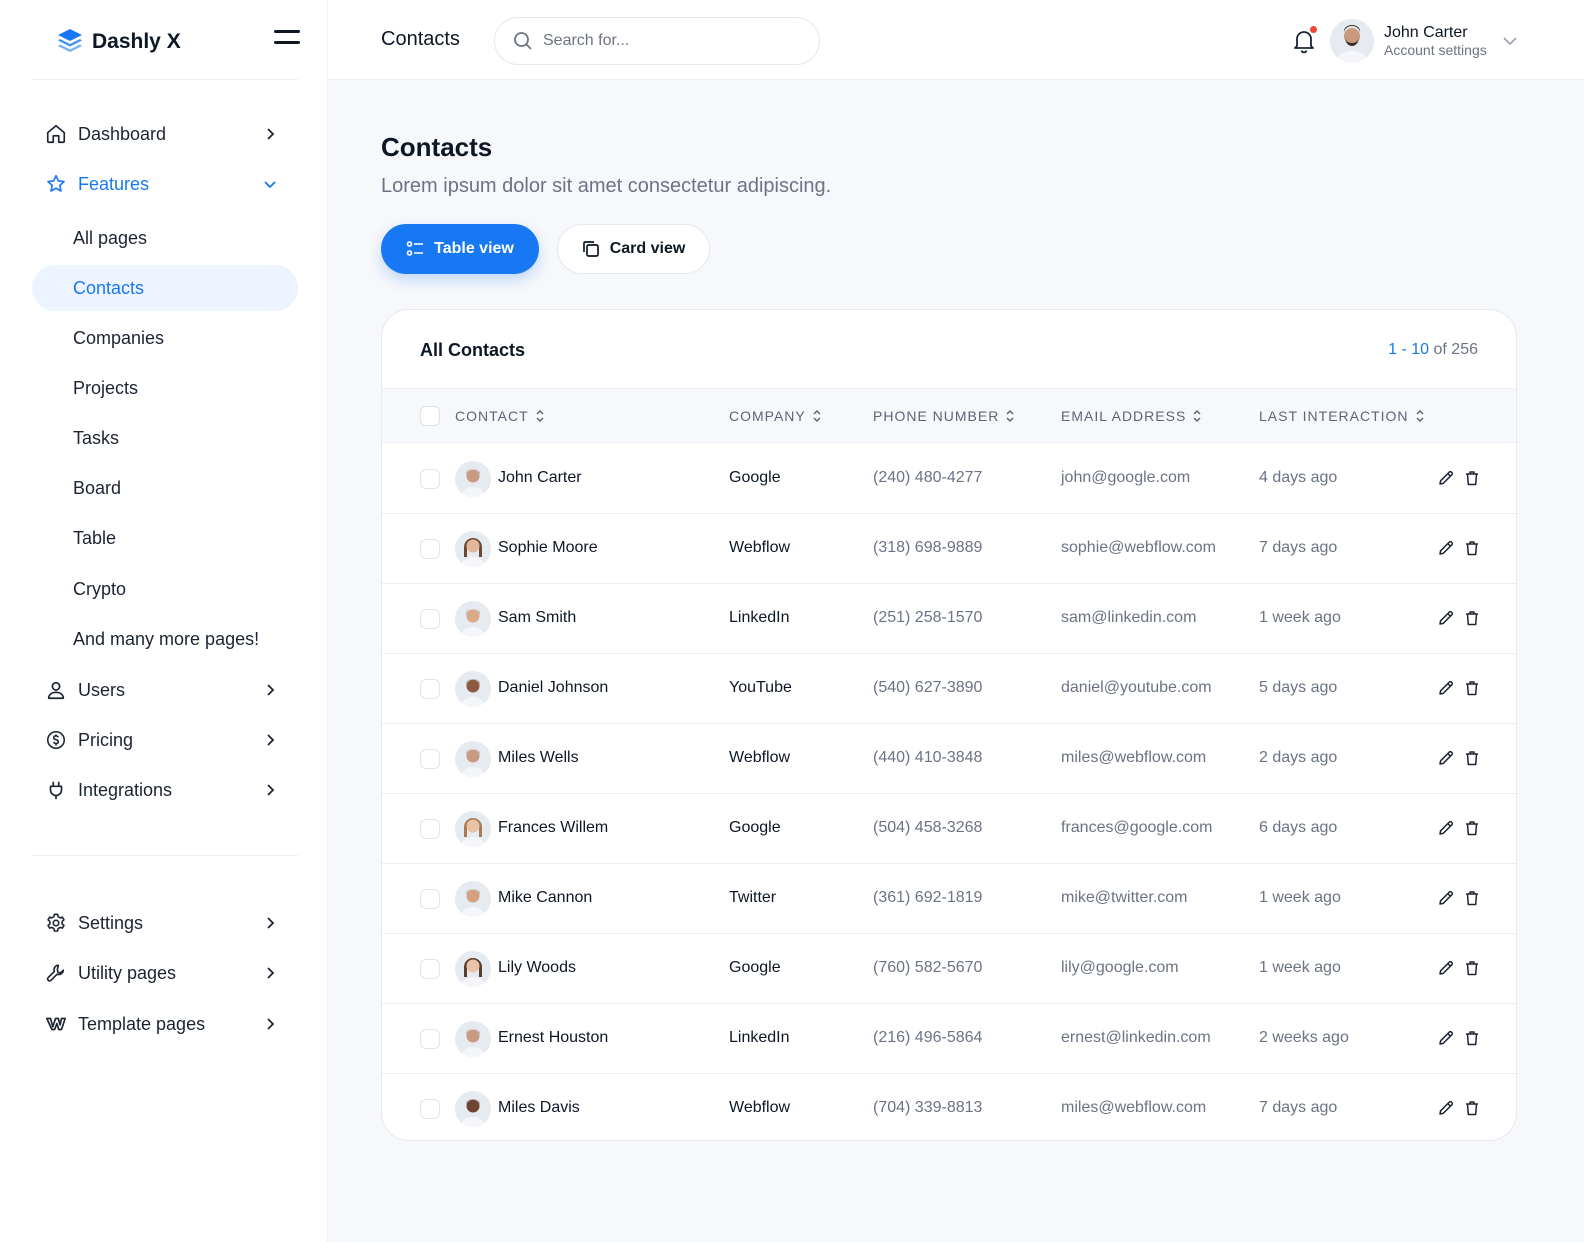 Image resolution: width=1584 pixels, height=1242 pixels. What do you see at coordinates (545, 897) in the screenshot?
I see `contact-name: Mike Cannon` at bounding box center [545, 897].